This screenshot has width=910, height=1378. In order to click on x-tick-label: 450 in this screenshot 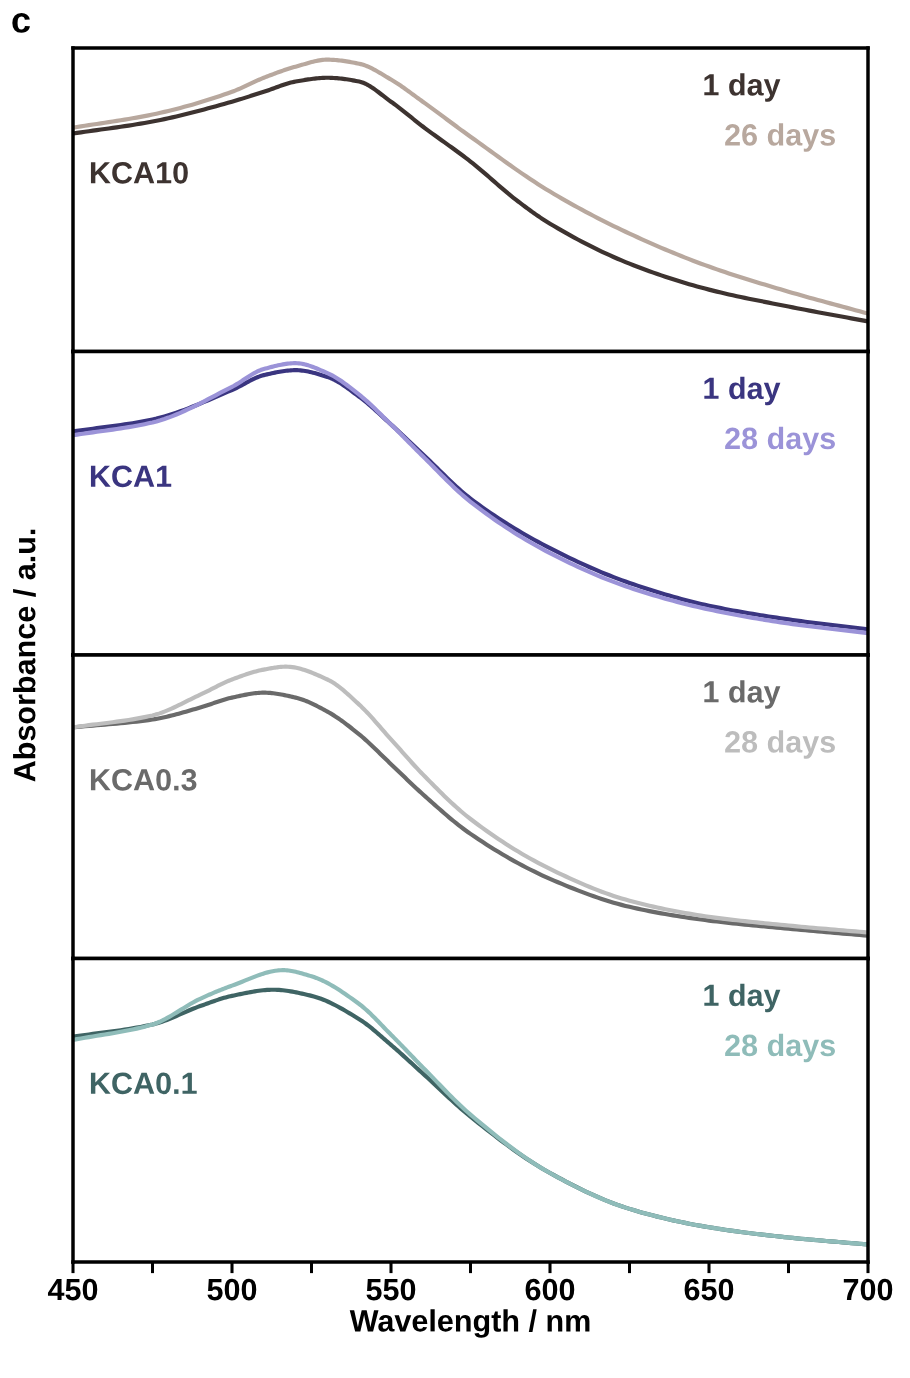, I will do `click(72, 1289)`.